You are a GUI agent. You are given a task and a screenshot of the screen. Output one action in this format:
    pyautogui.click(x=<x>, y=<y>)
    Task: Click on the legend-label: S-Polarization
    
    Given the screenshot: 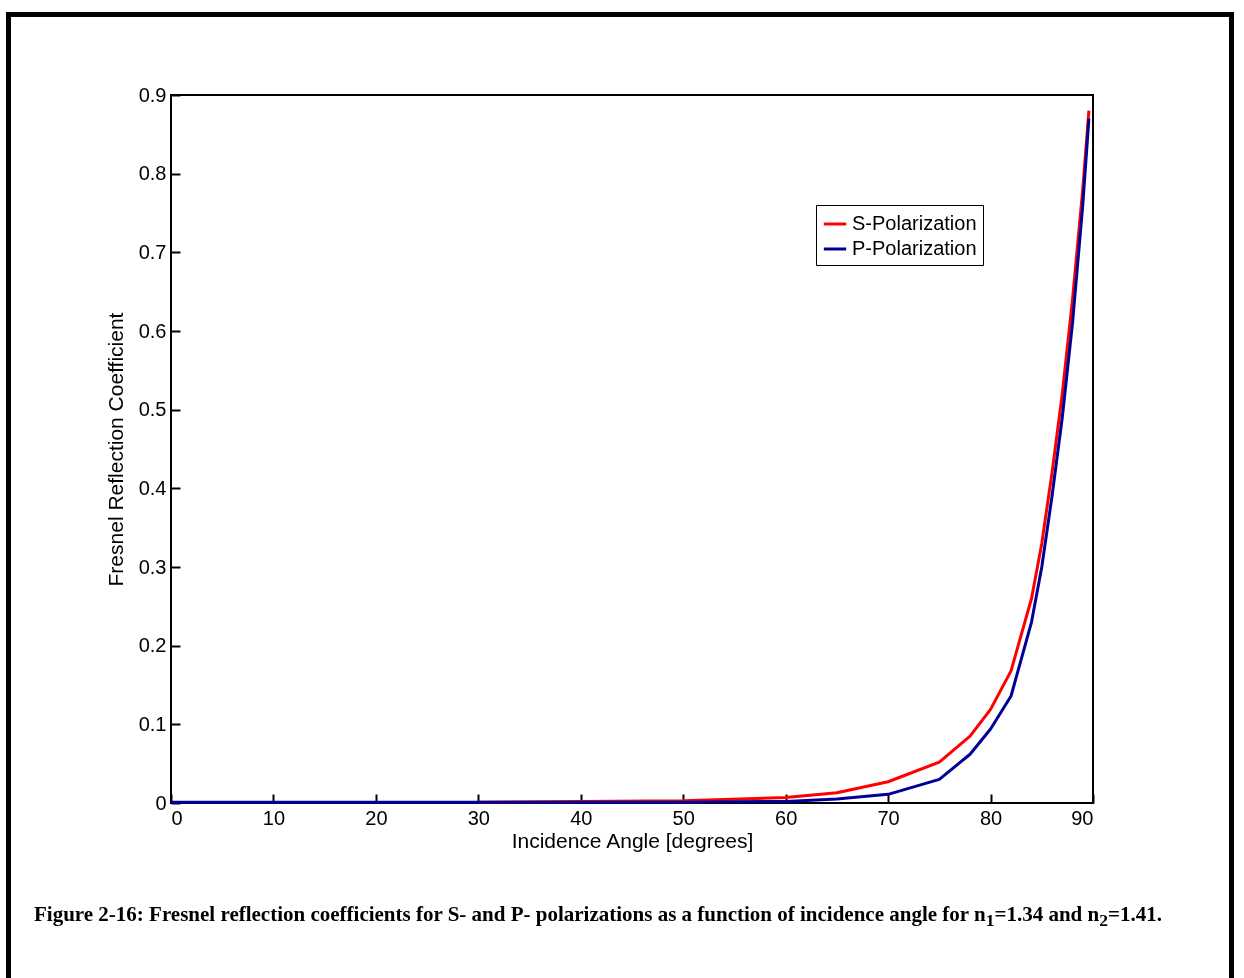 What is the action you would take?
    pyautogui.click(x=914, y=223)
    